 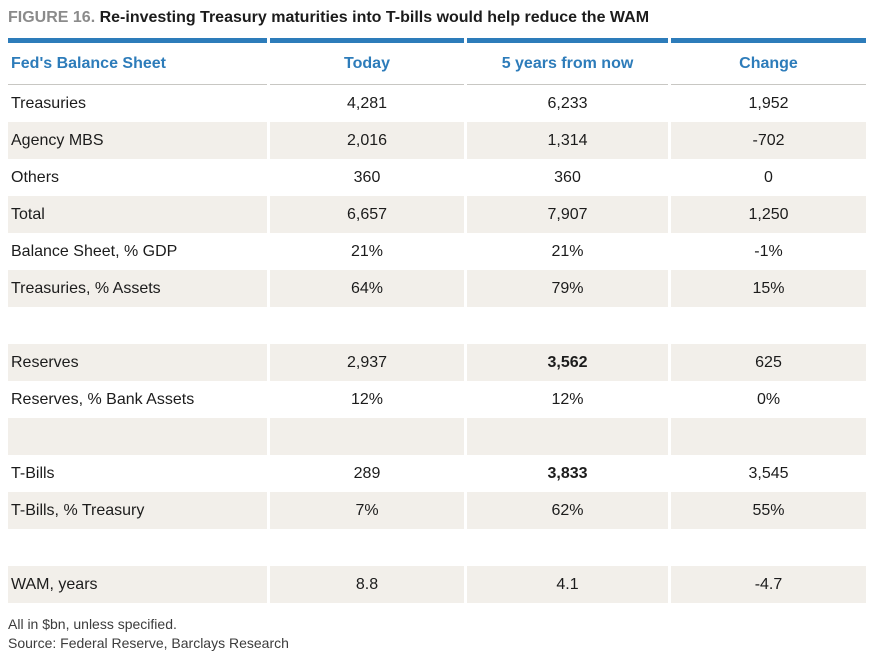 I want to click on cell-change: 55%, so click(x=768, y=510).